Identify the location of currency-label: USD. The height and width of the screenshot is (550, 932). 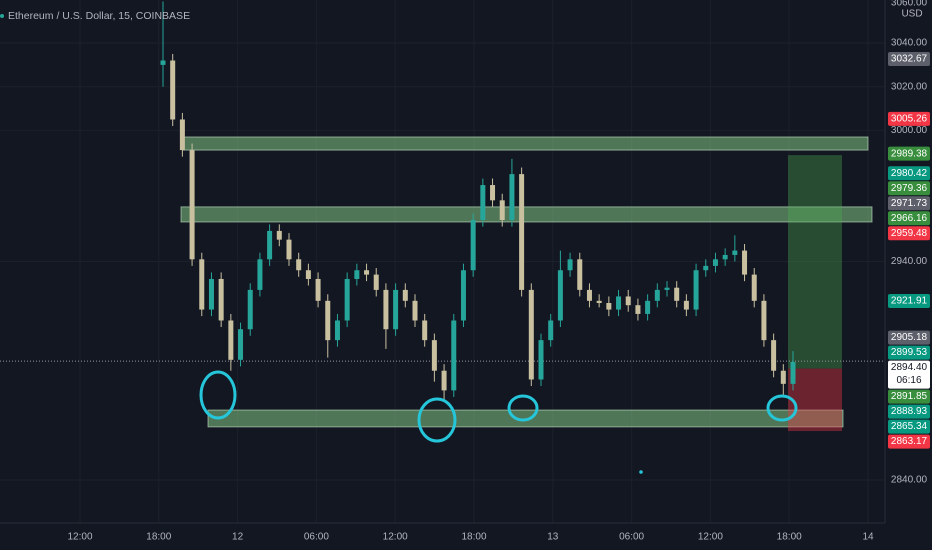
(911, 14).